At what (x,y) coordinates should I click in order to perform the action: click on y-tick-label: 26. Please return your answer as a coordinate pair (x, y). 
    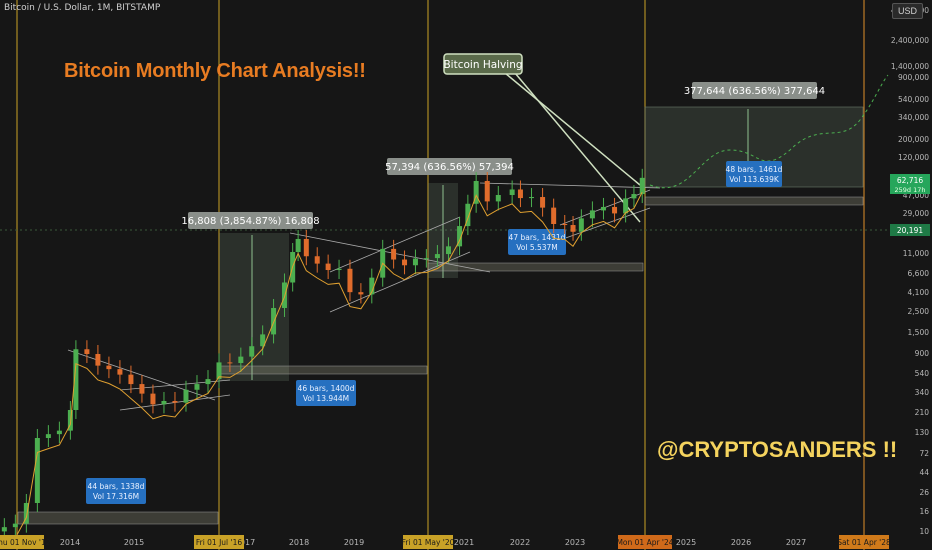
    Looking at the image, I should click on (924, 492).